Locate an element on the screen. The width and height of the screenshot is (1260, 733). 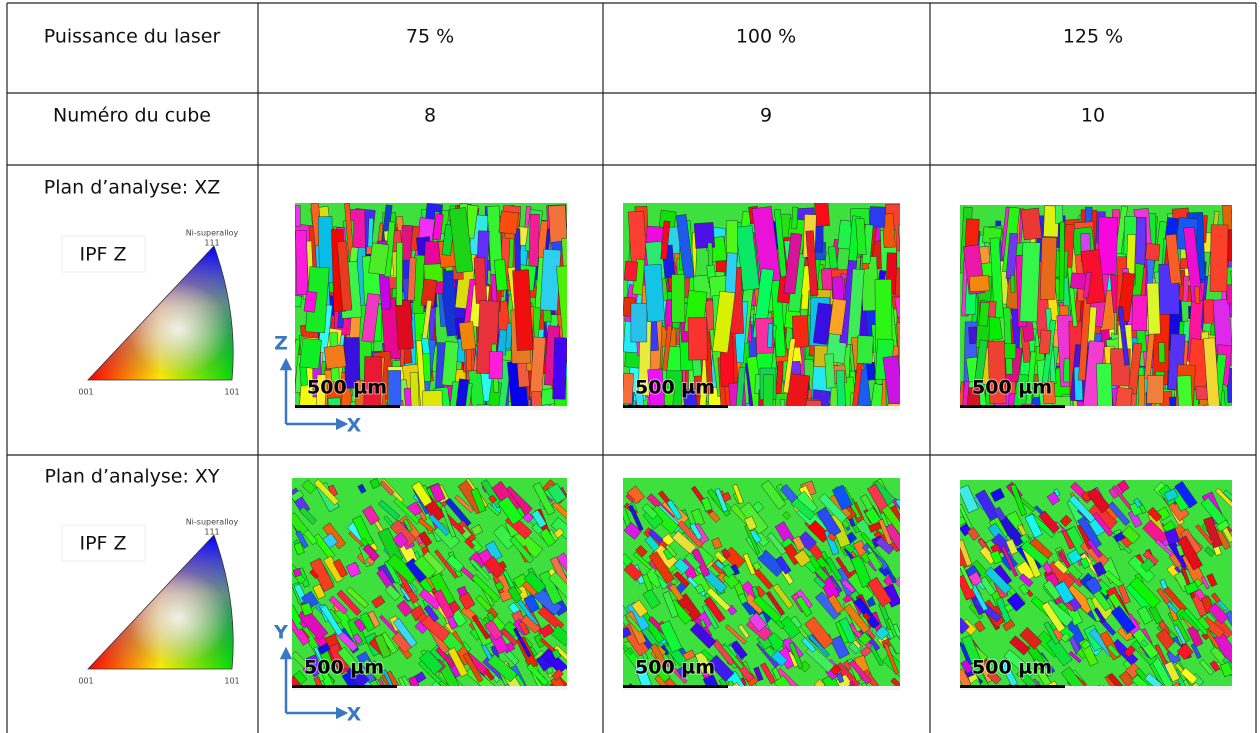
cell-text: 8 is located at coordinates (430, 116).